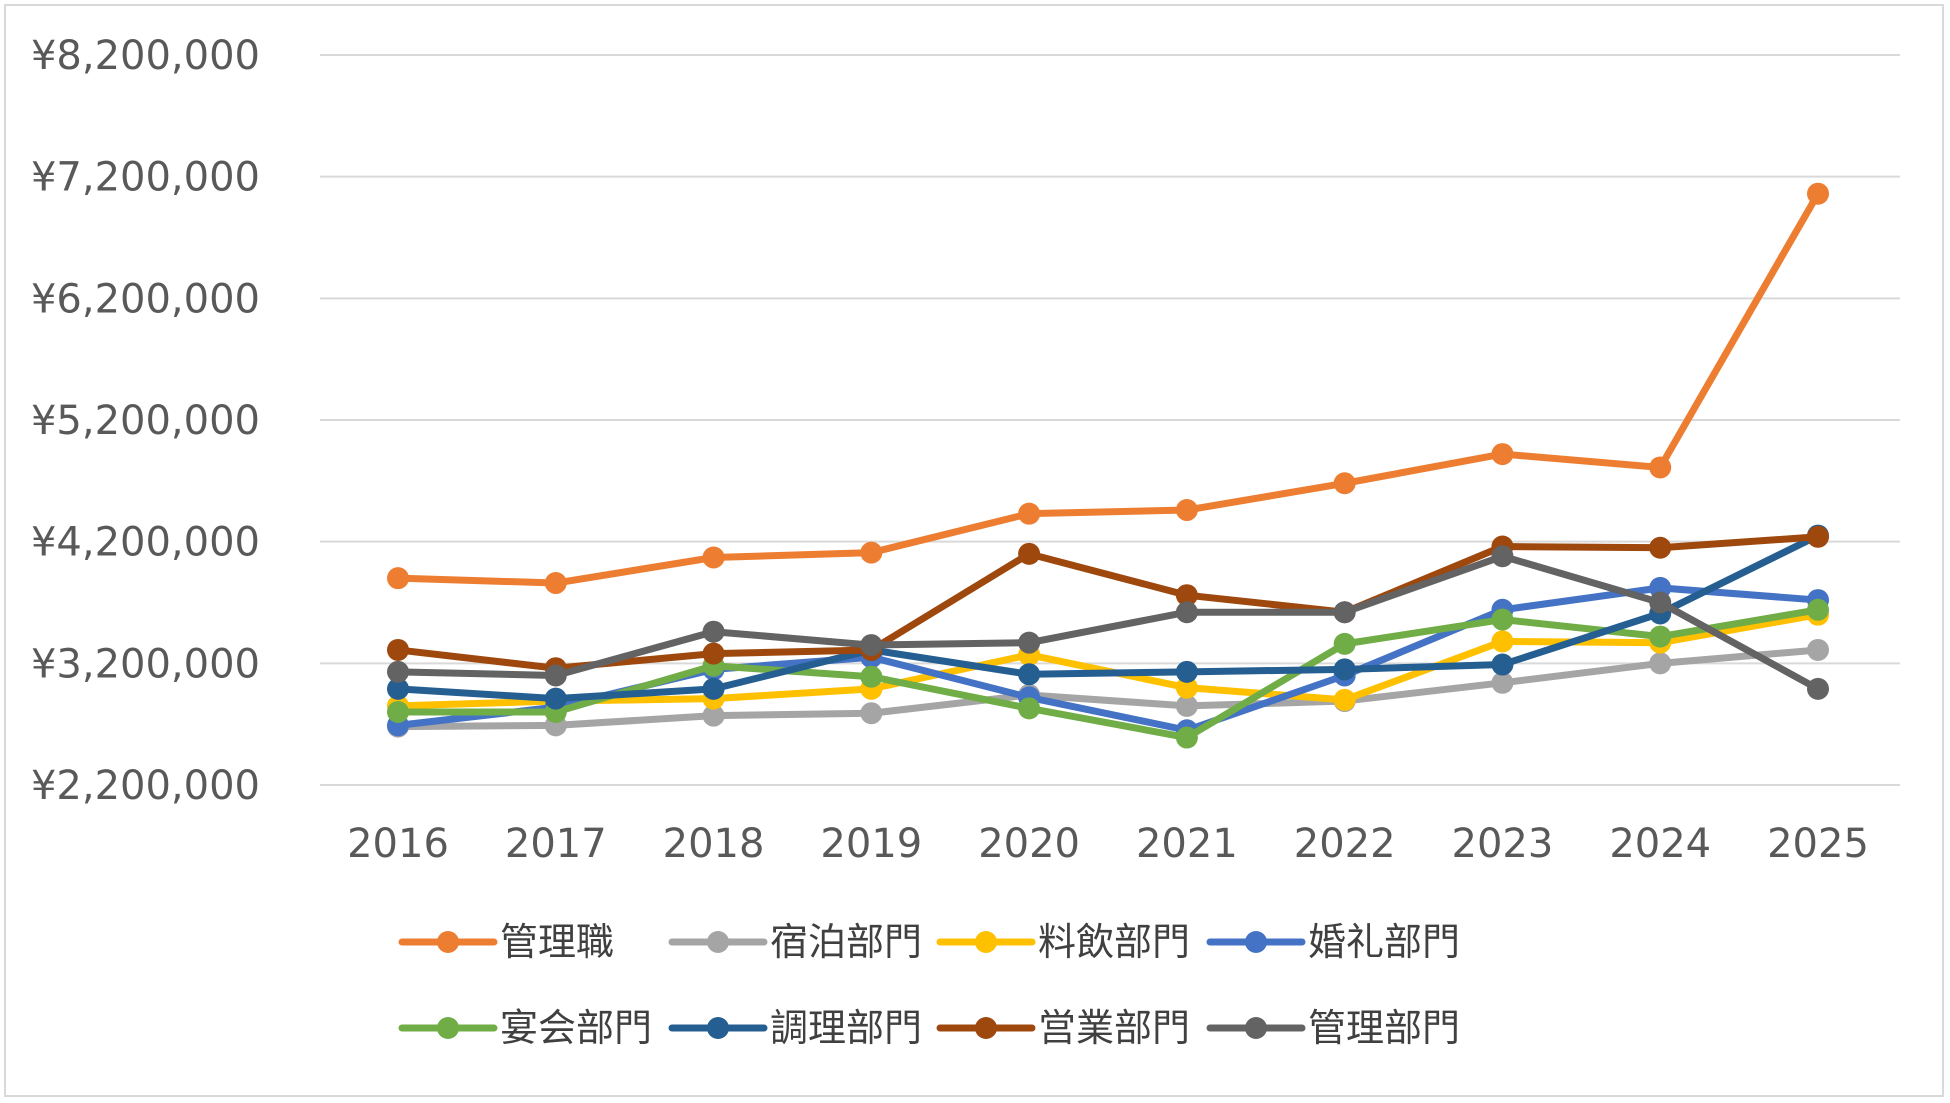  I want to click on x-tick-label: 2023, so click(1503, 844).